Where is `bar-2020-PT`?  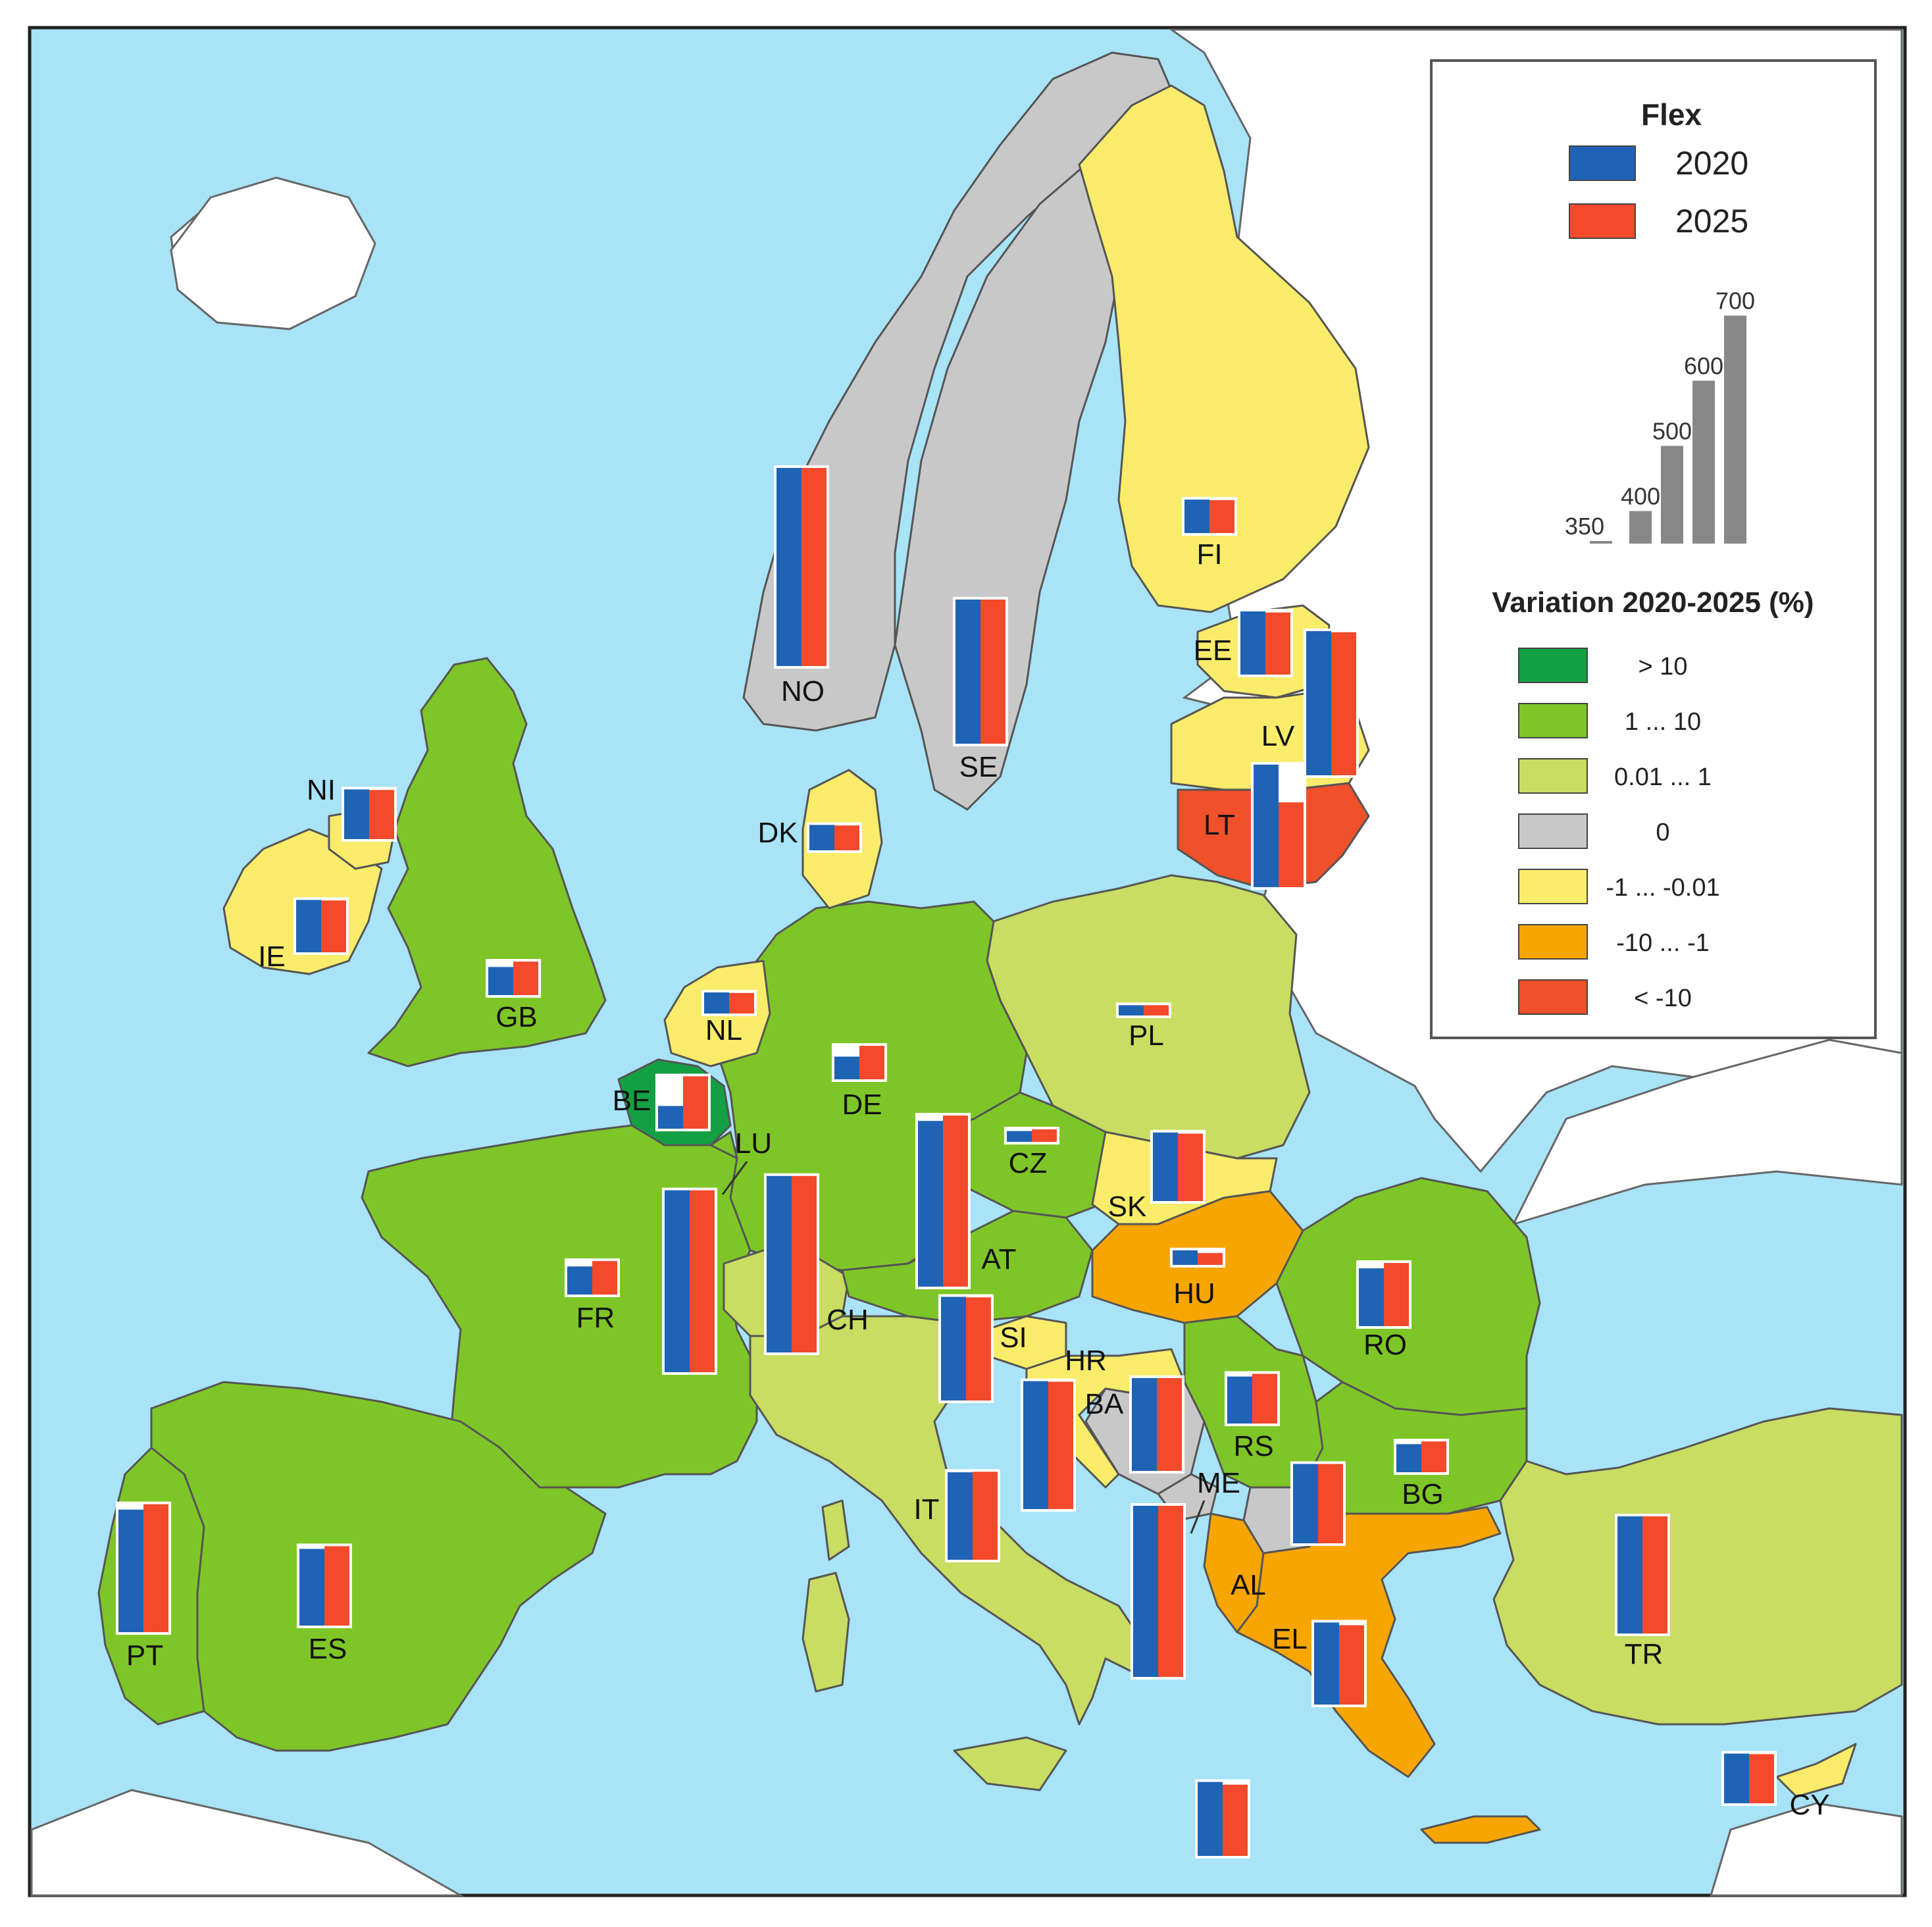
bar-2020-PT is located at coordinates (130, 1570).